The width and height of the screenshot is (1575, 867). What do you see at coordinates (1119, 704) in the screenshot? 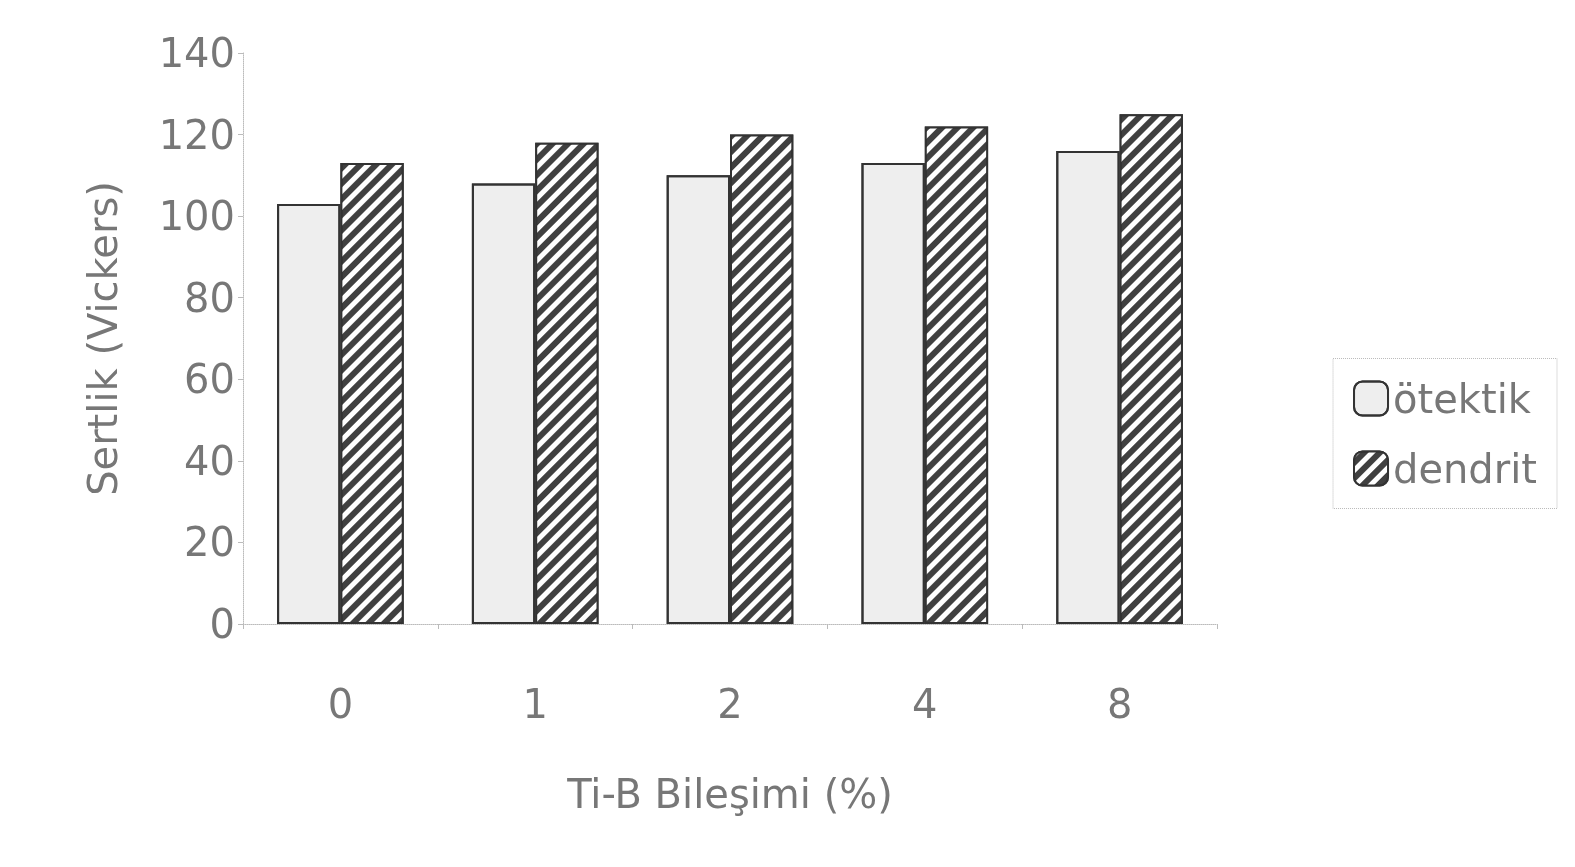
I see `x-tick-label: 8` at bounding box center [1119, 704].